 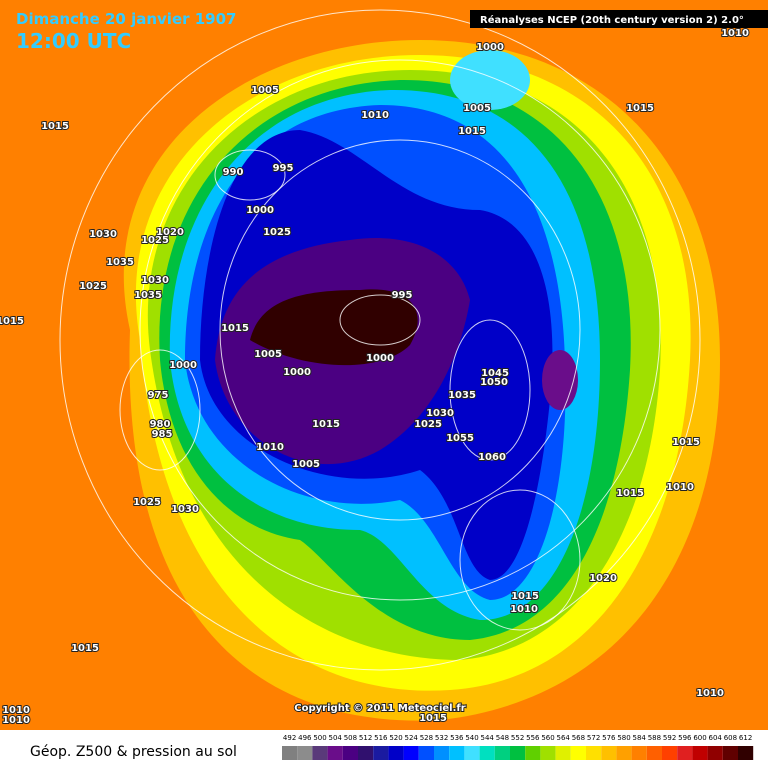 What do you see at coordinates (441, 738) in the screenshot?
I see `scale-label: 532` at bounding box center [441, 738].